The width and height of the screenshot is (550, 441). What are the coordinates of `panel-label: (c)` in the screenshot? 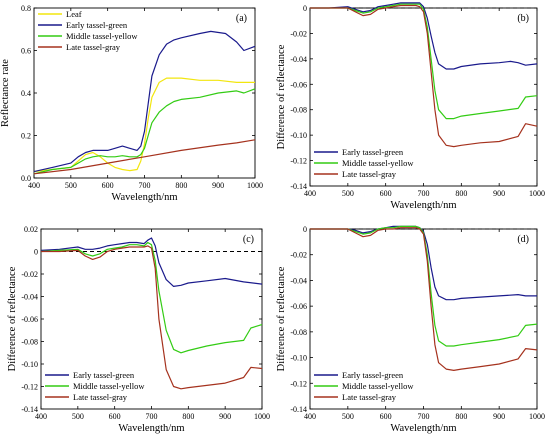 It's located at (248, 239).